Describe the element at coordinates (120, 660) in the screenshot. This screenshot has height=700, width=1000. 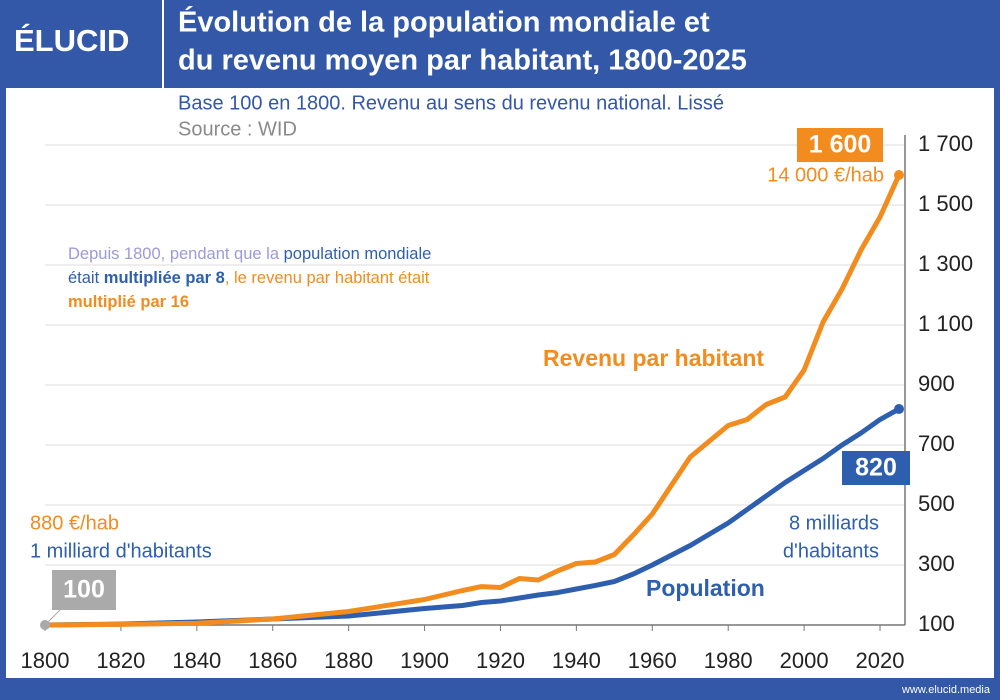
I see `x-tick-label: 1820` at that location.